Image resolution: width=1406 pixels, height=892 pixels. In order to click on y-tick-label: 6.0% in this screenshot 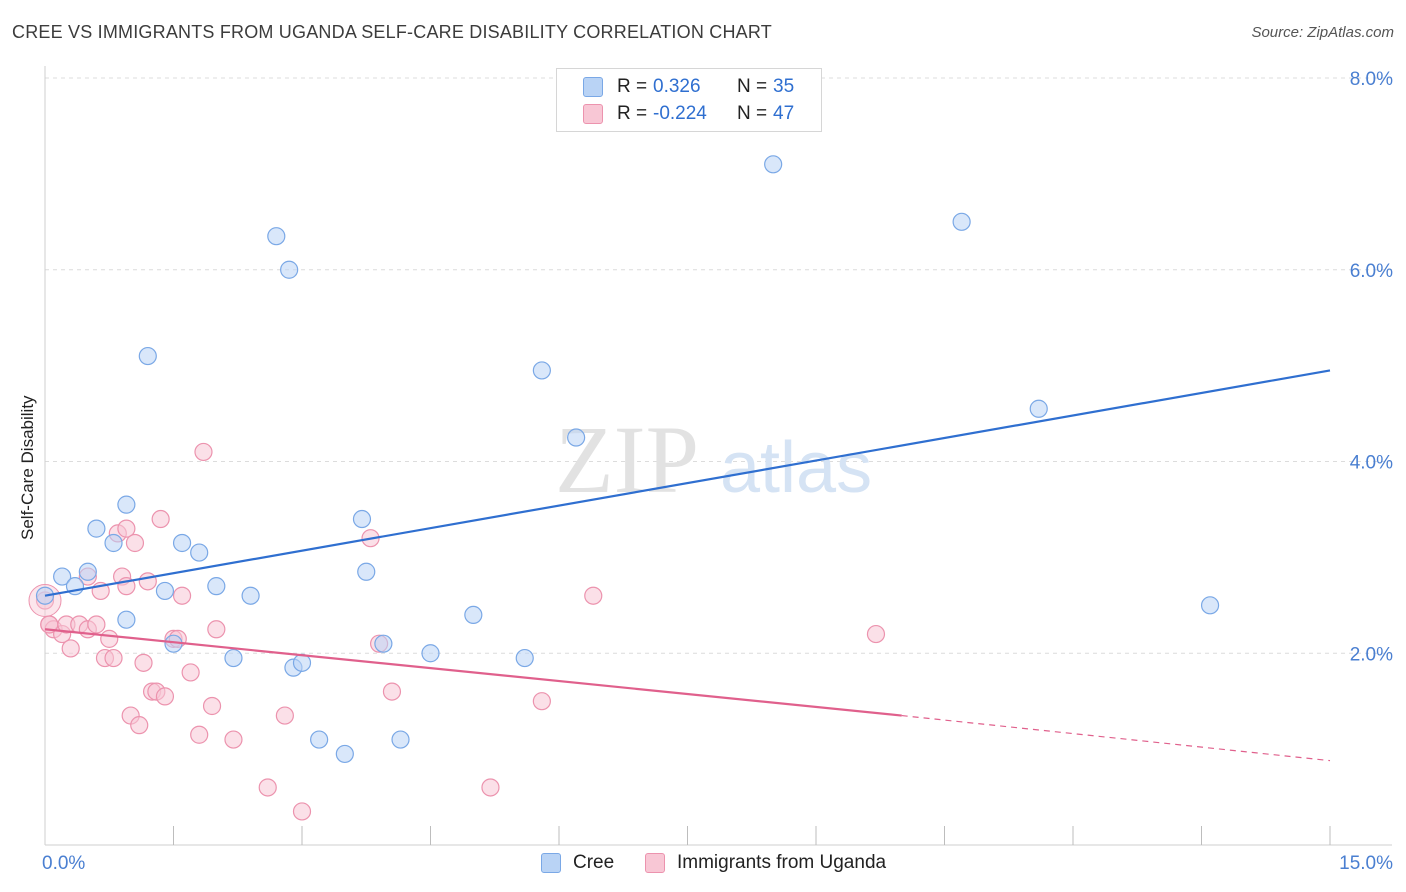, I will do `click(1371, 271)`.